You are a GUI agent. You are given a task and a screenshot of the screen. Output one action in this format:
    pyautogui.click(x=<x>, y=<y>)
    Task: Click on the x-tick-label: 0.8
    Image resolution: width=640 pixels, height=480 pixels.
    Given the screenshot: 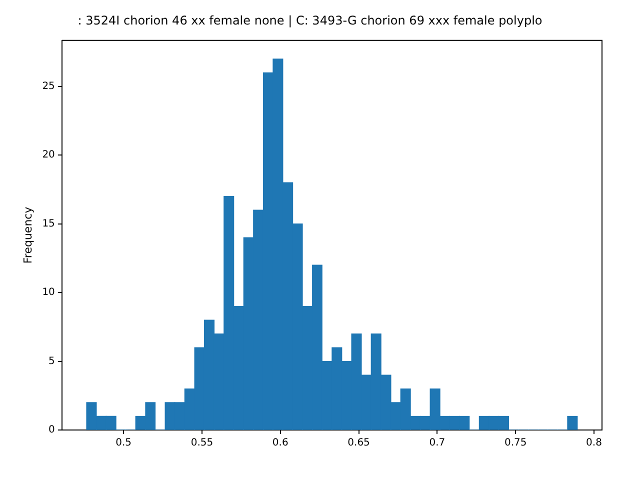 What is the action you would take?
    pyautogui.click(x=594, y=443)
    